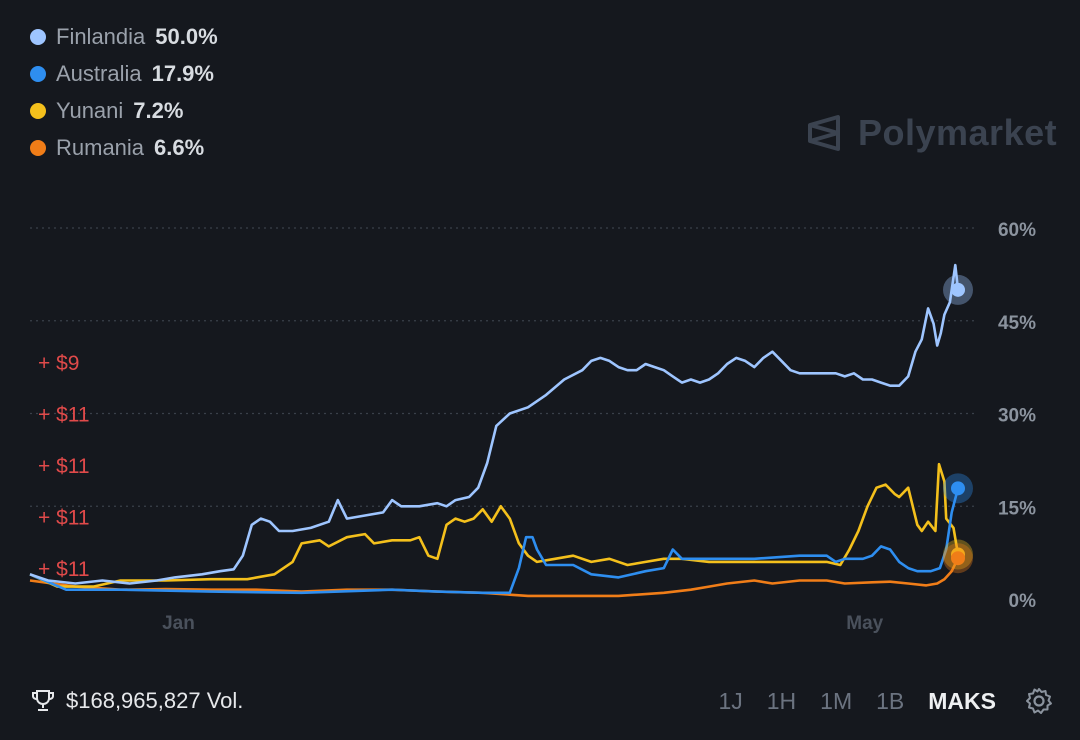  I want to click on legend-item: Yunani 7.2%, so click(124, 110).